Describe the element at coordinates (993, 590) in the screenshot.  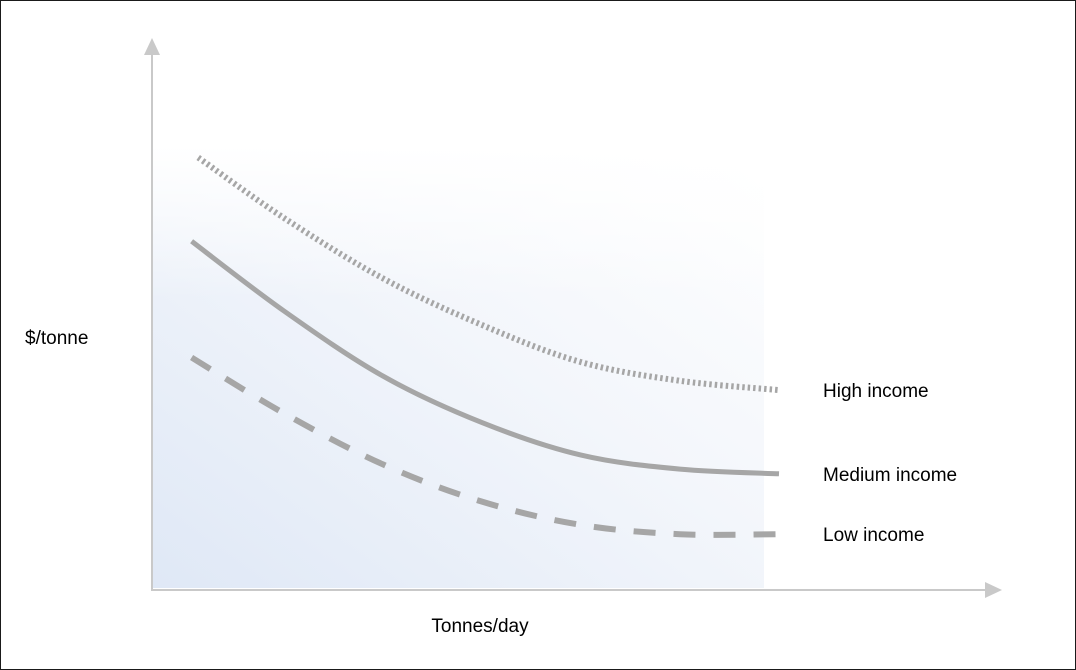
I see `x-axis-arrow` at that location.